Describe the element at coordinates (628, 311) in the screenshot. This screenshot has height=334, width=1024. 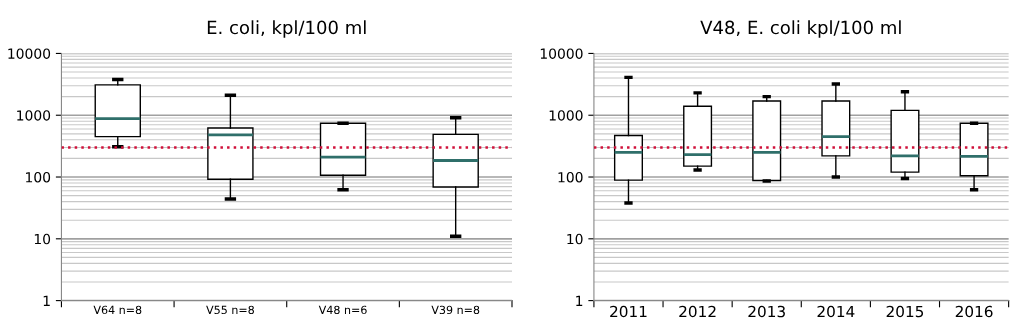
I see `x-tick-label: 2011` at that location.